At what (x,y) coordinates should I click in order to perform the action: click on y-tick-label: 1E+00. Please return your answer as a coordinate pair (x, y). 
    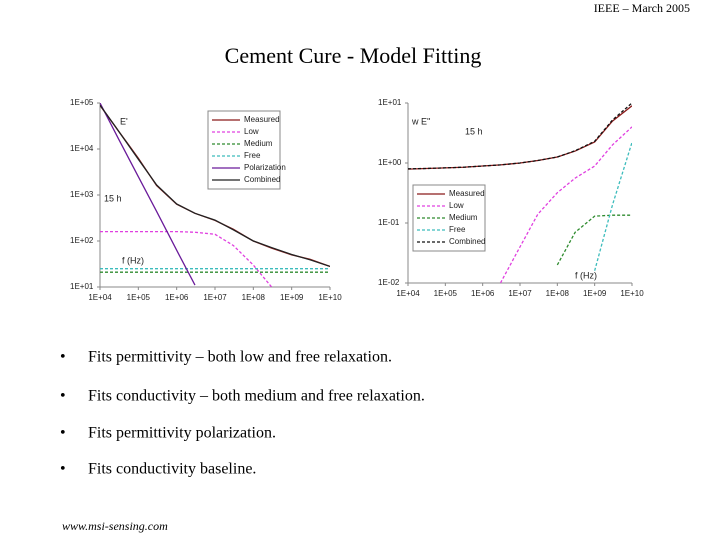
    Looking at the image, I should click on (390, 162).